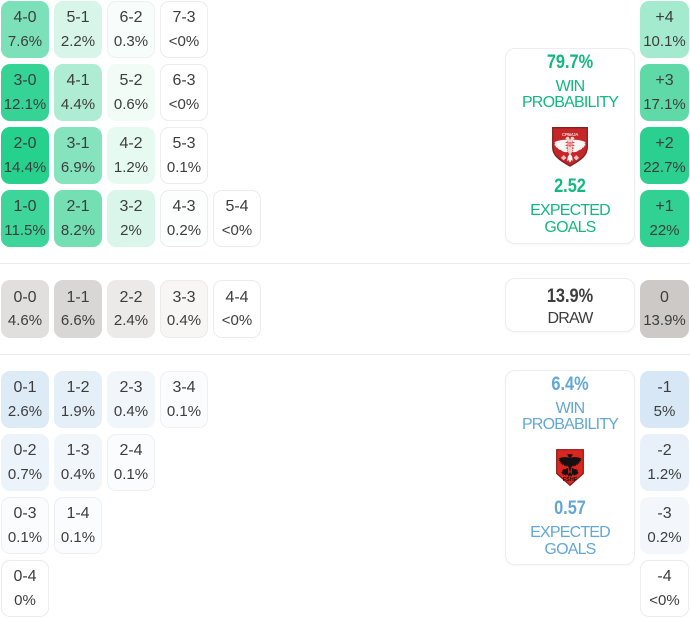  What do you see at coordinates (570, 134) in the screenshot?
I see `svg-text: СРБИЈА` at bounding box center [570, 134].